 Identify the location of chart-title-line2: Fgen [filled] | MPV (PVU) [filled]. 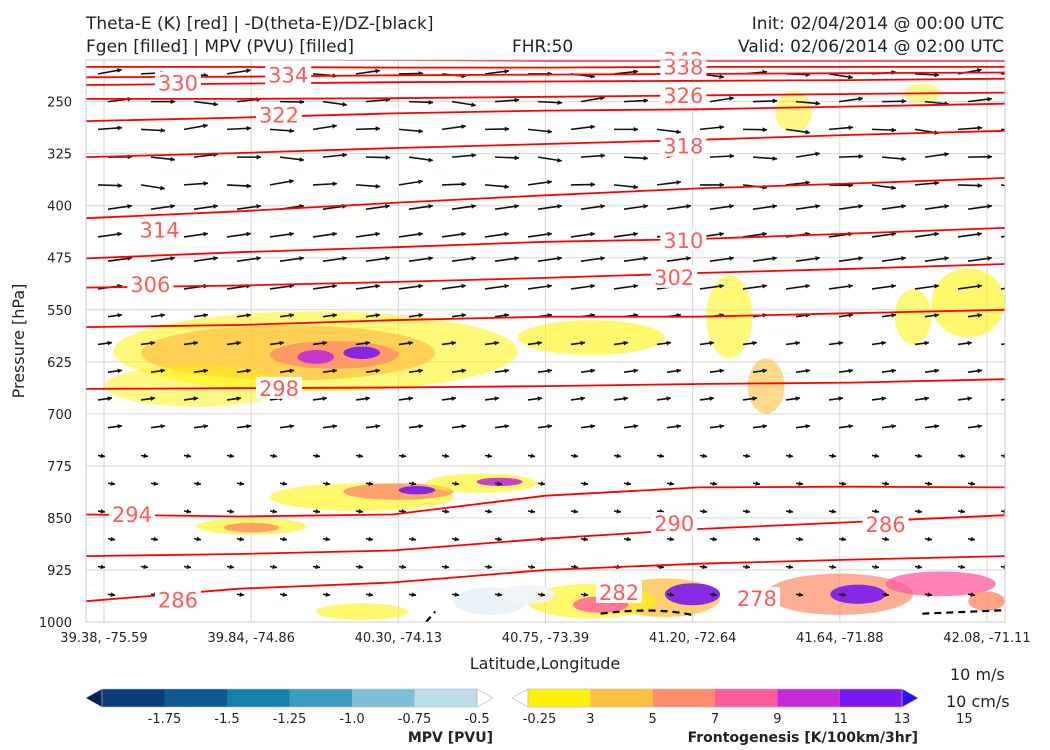
(220, 47).